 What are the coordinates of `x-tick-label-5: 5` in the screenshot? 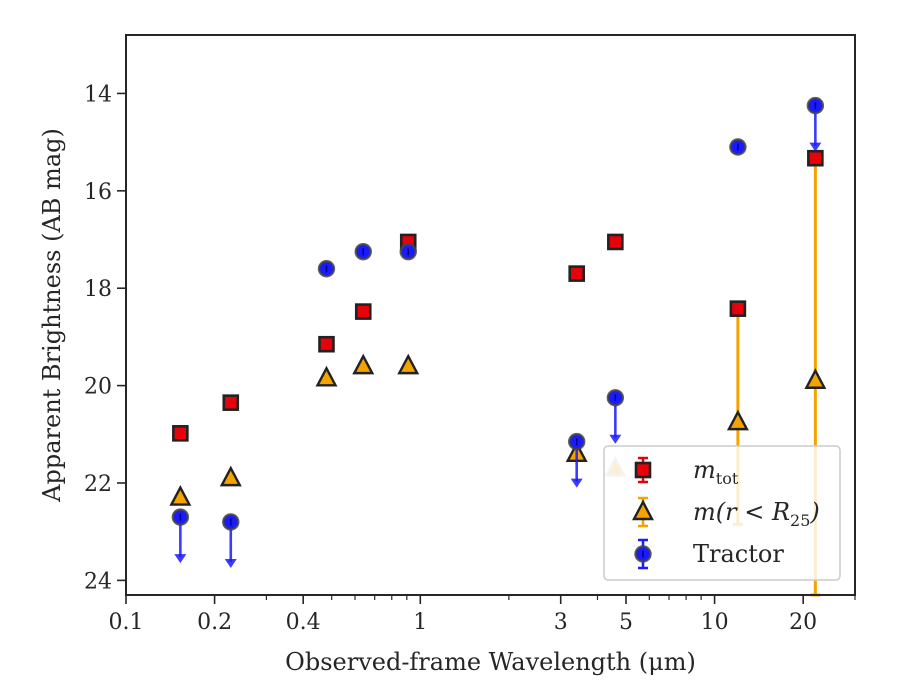 It's located at (626, 622).